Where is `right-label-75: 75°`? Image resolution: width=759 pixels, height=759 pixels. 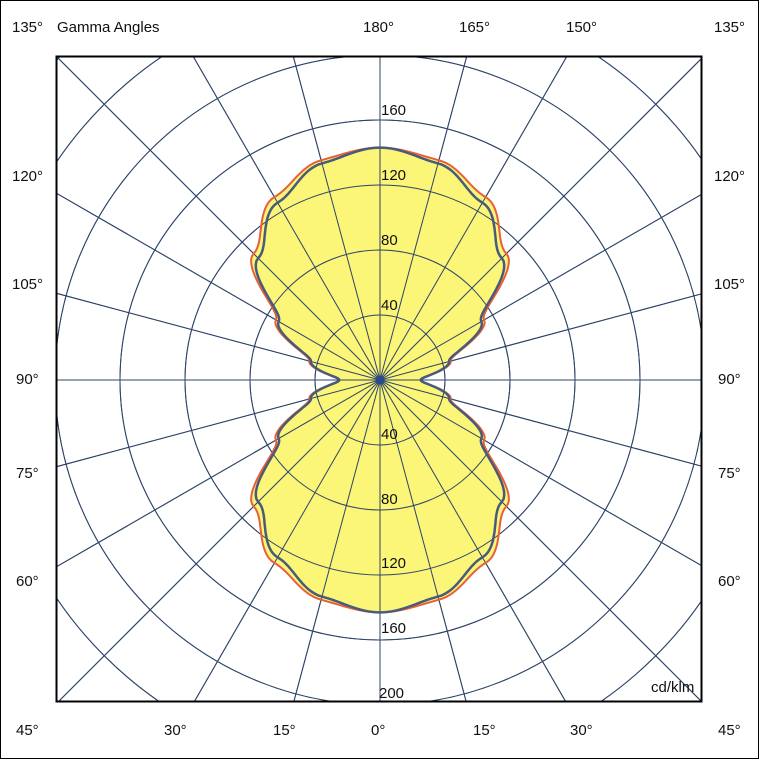
right-label-75: 75° is located at coordinates (729, 473).